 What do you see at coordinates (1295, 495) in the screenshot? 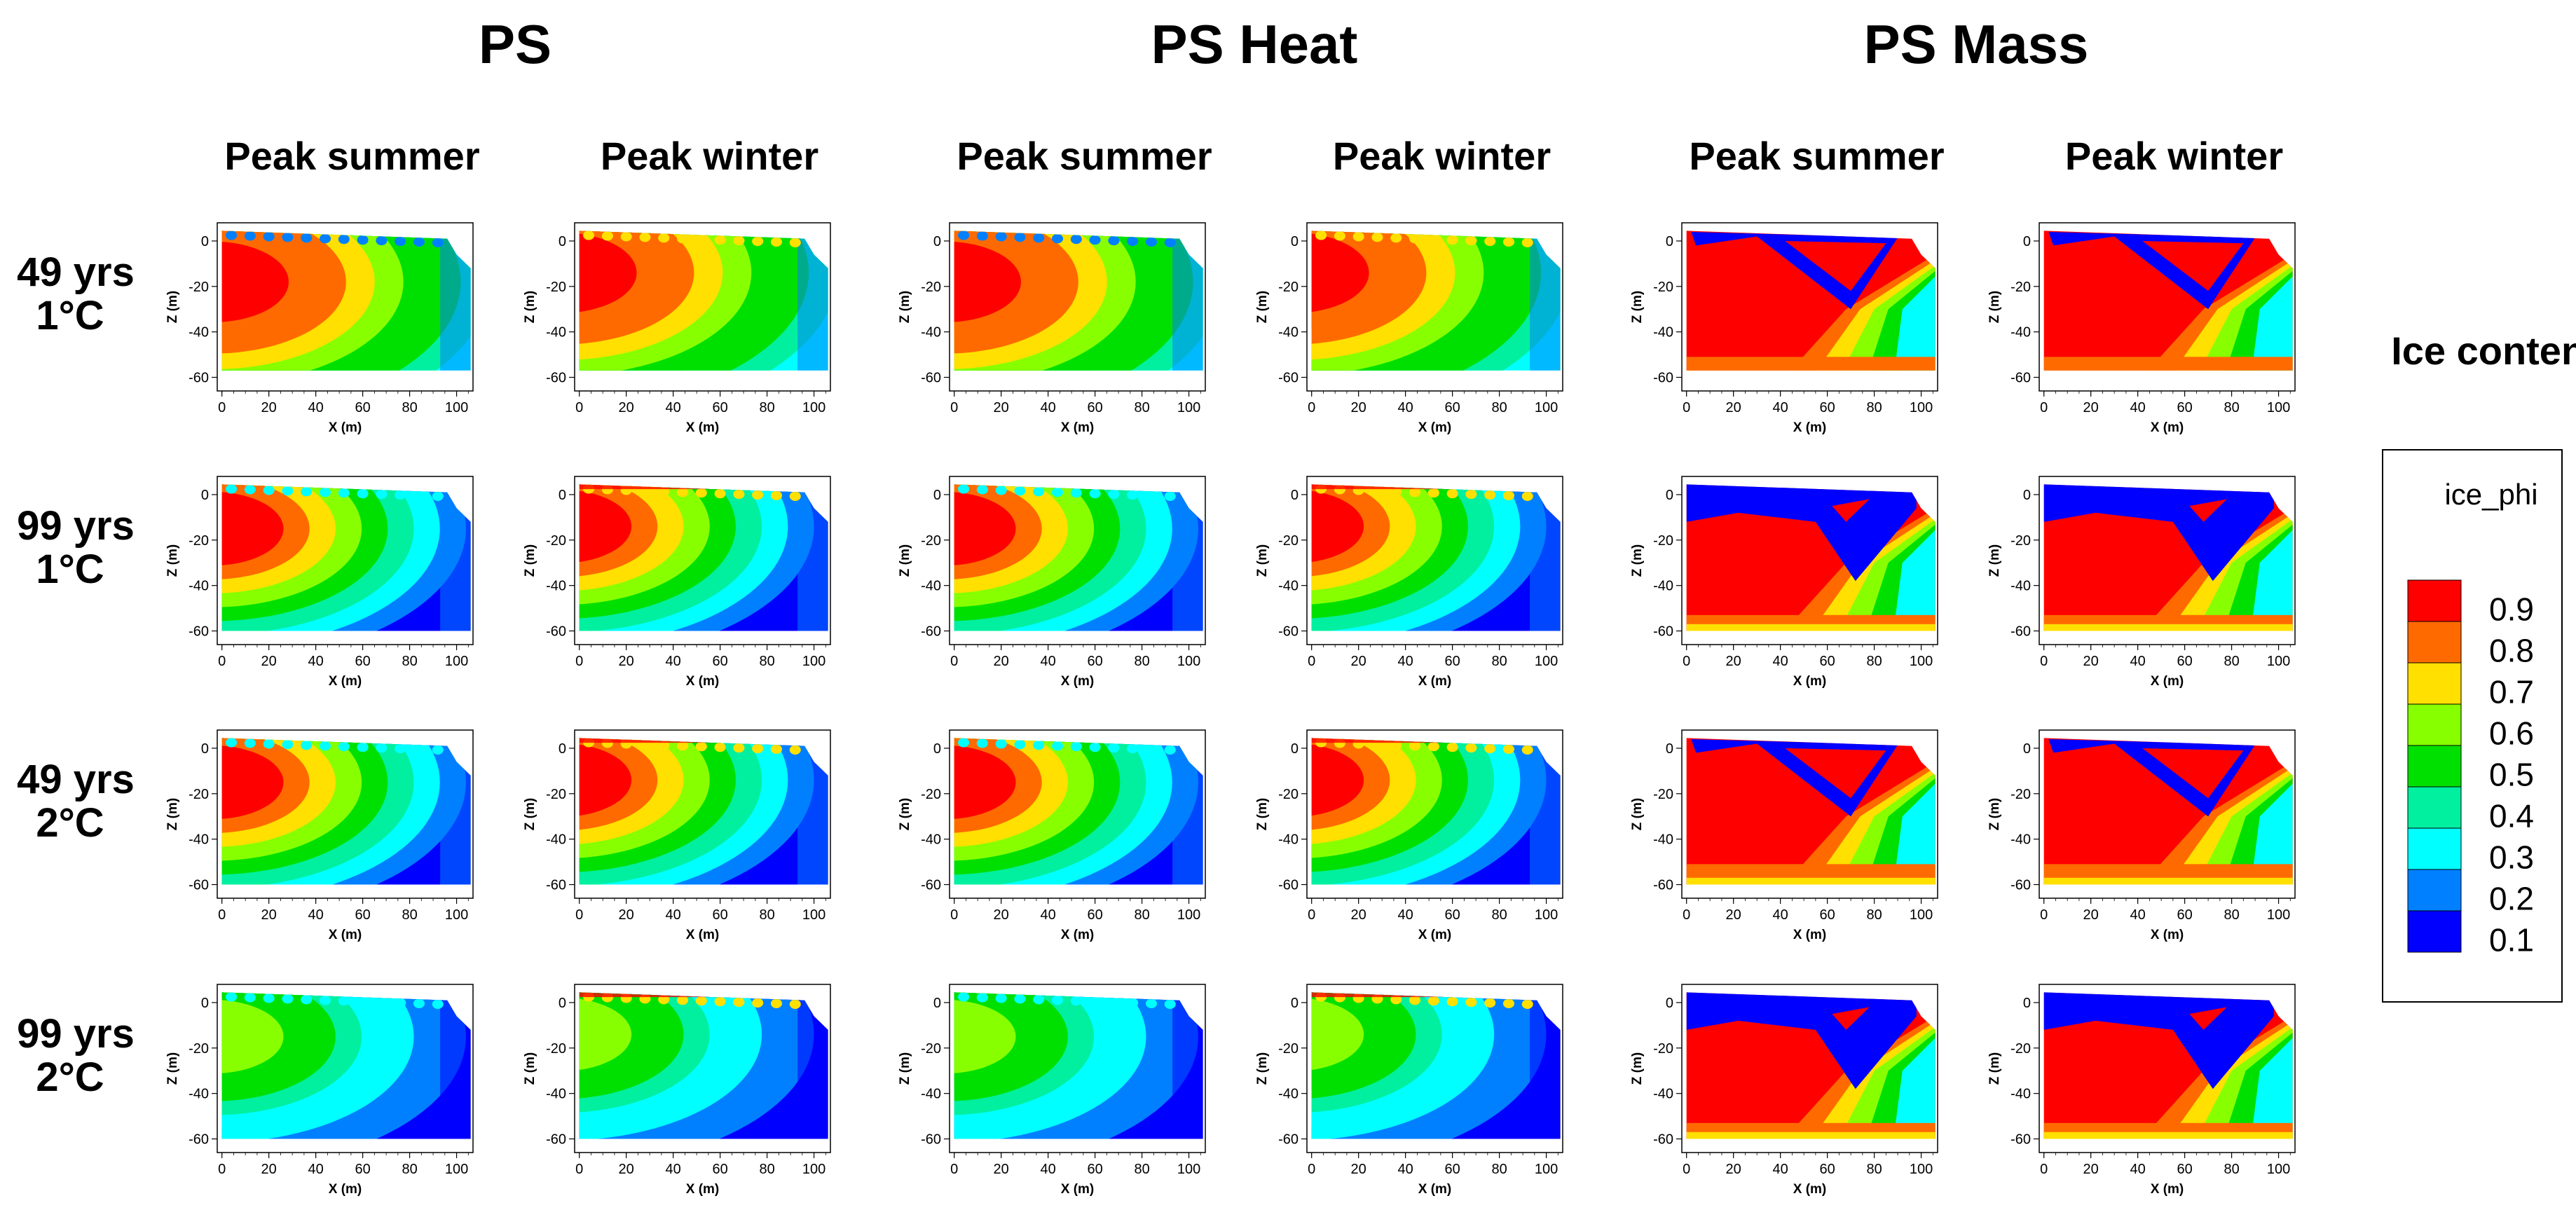
I see `y-tick-label: 0` at bounding box center [1295, 495].